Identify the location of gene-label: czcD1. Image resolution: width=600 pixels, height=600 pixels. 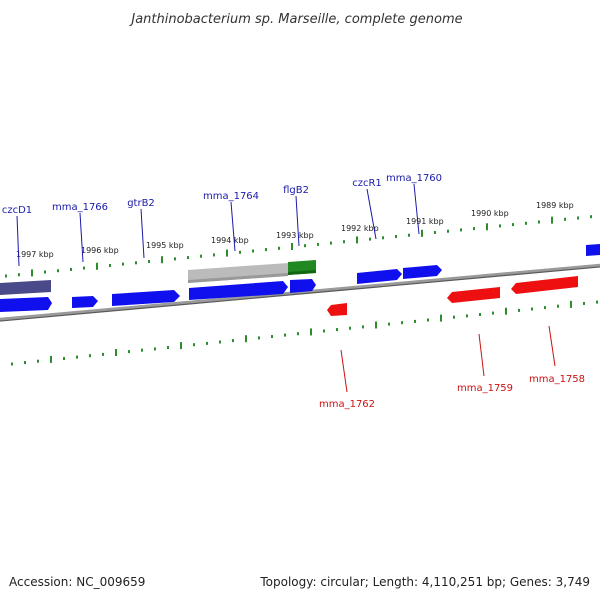
(17, 210).